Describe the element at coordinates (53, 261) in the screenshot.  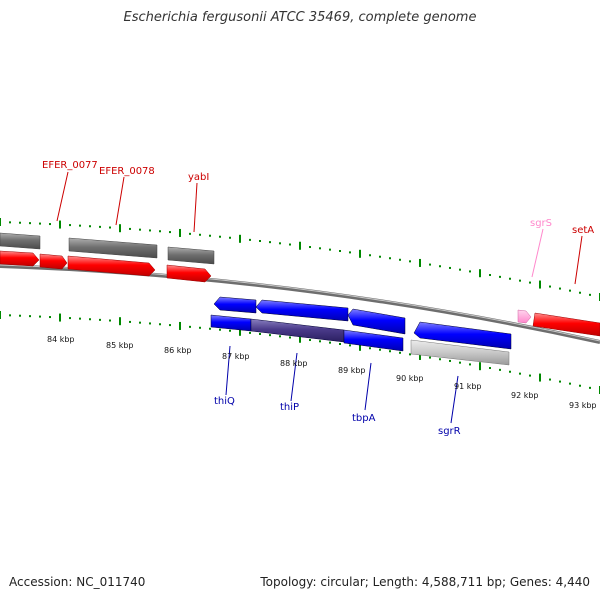
I see `gene-efer0077` at that location.